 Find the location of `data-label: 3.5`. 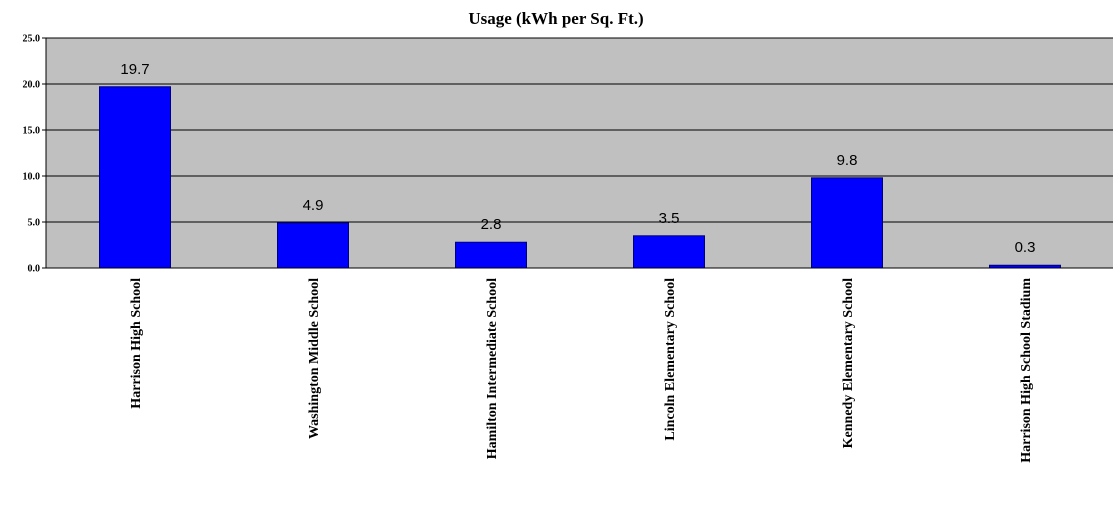

data-label: 3.5 is located at coordinates (669, 218).